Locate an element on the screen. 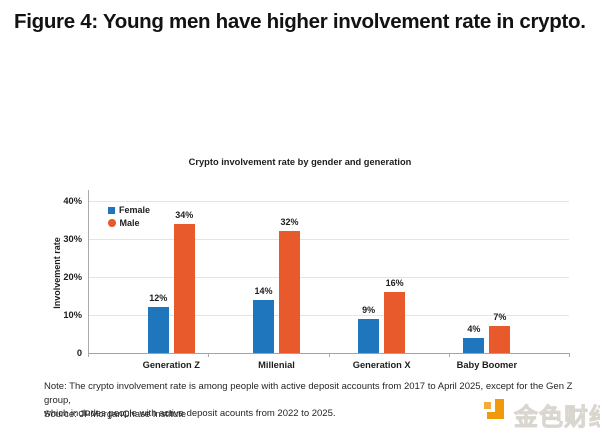 The height and width of the screenshot is (432, 600). chart-legend: Female Male is located at coordinates (129, 217).